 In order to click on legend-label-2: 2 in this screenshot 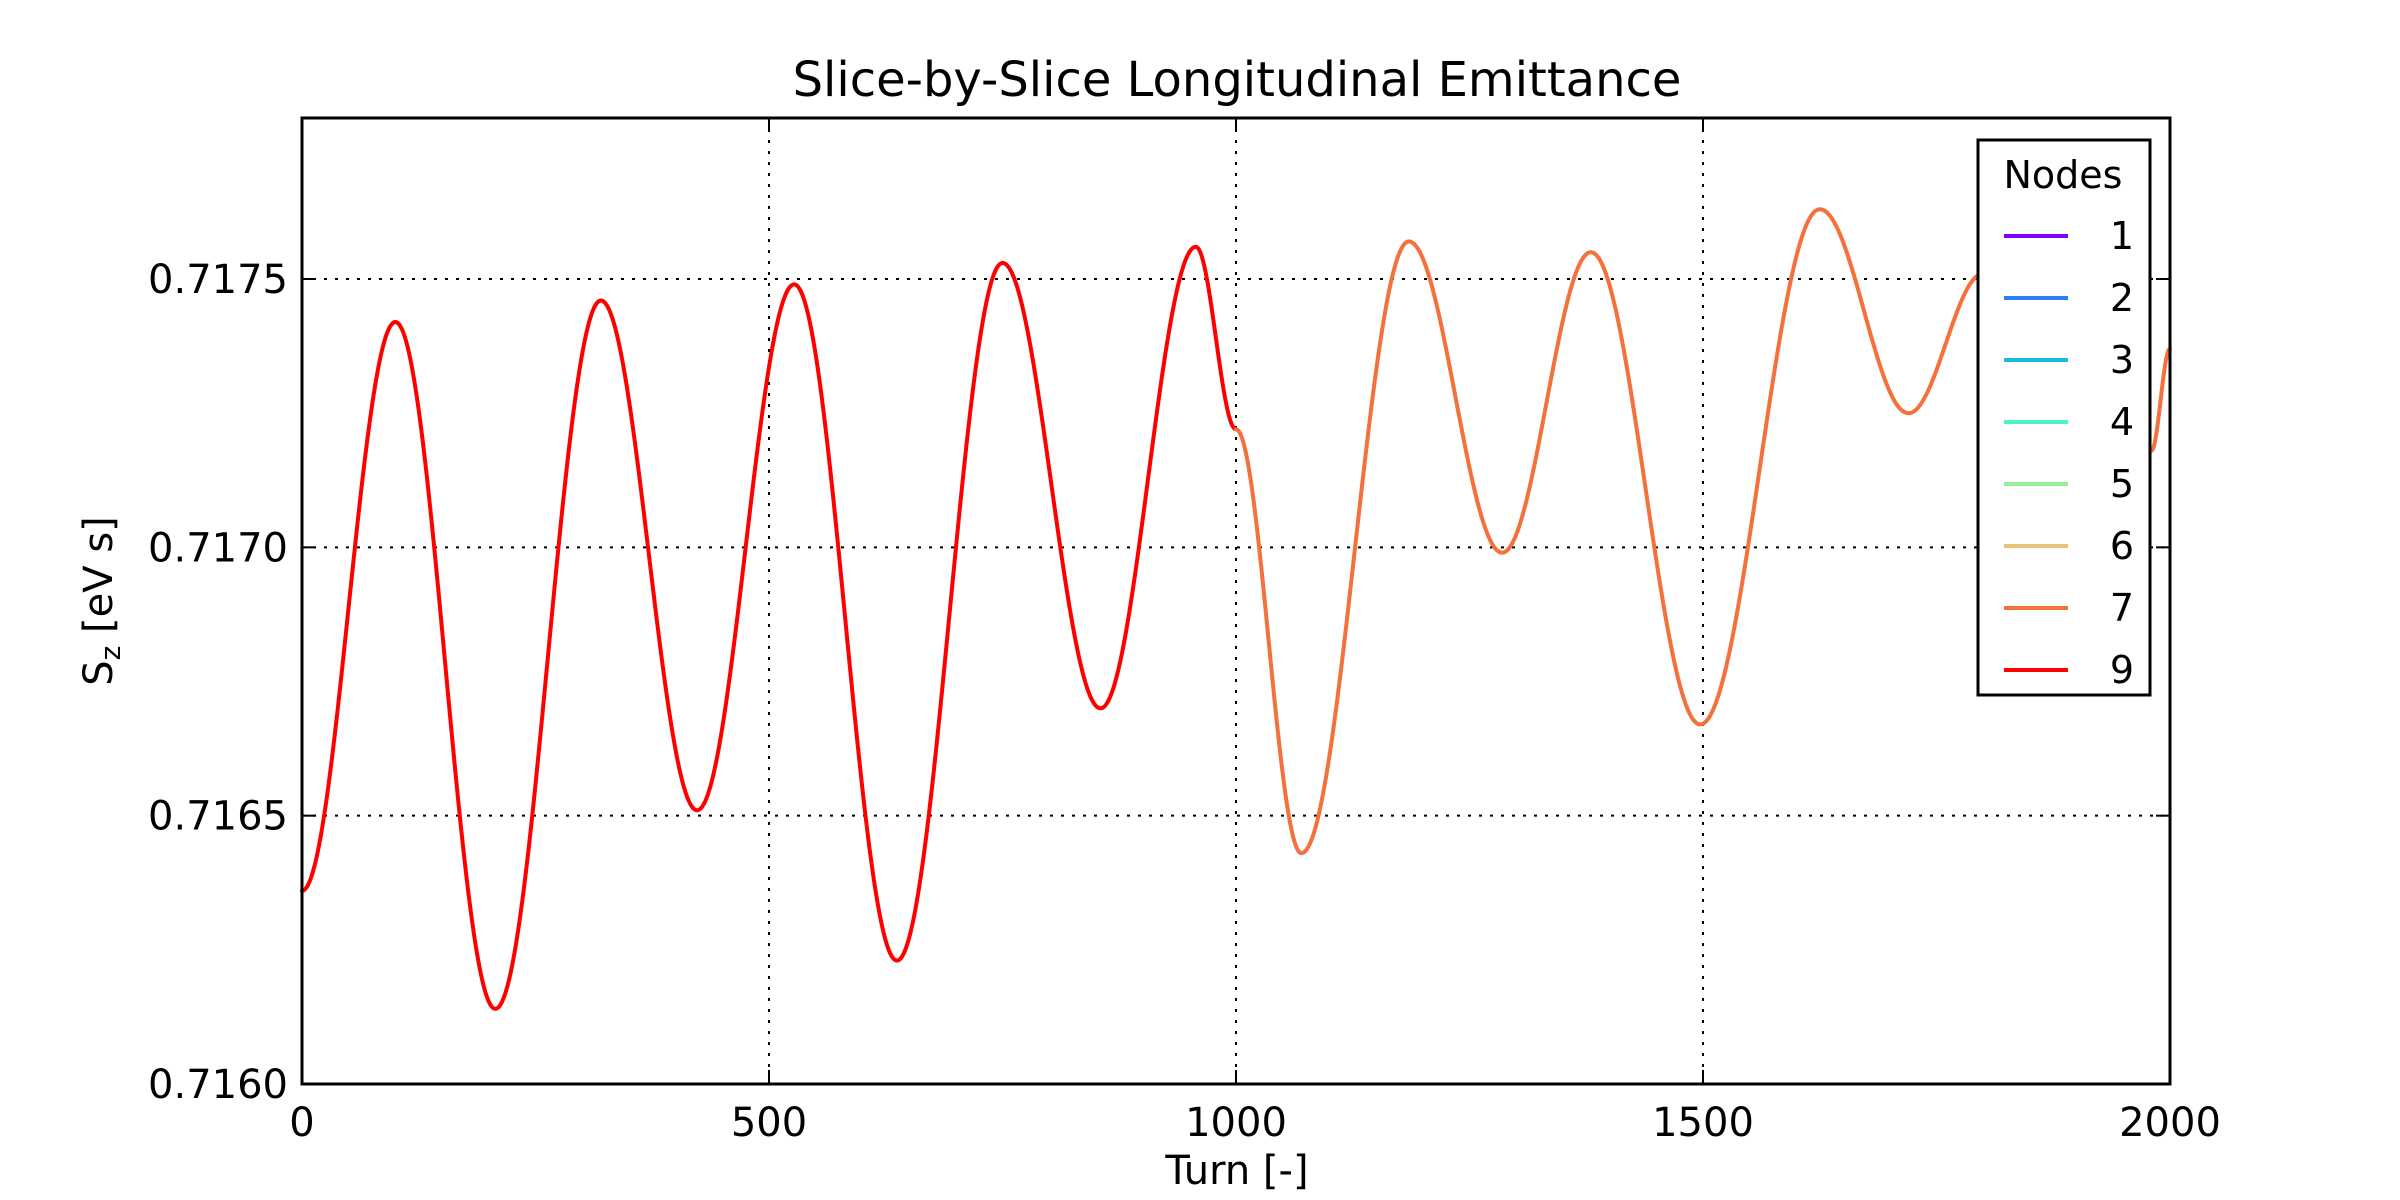, I will do `click(2122, 298)`.